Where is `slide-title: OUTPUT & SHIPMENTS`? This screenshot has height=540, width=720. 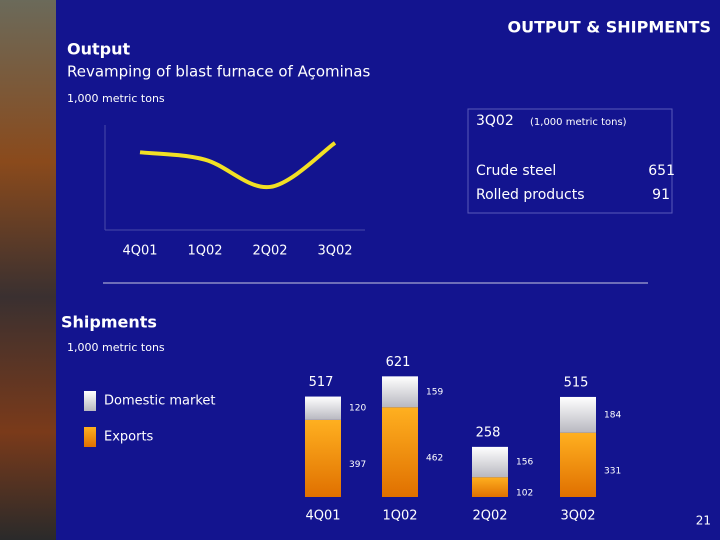
slide-title: OUTPUT & SHIPMENTS is located at coordinates (609, 27).